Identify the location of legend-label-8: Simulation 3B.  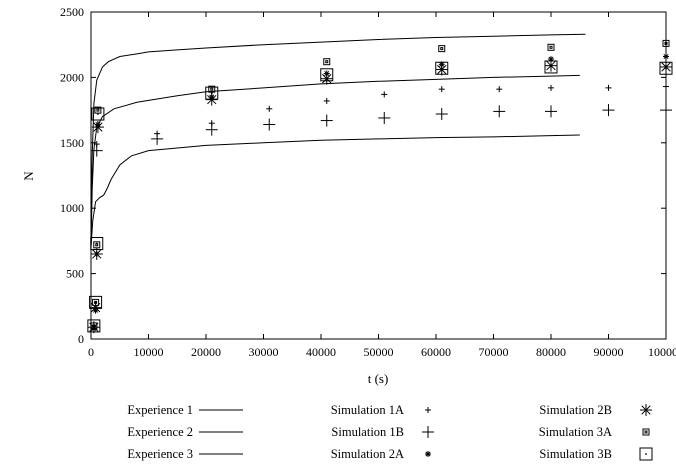
(575, 454).